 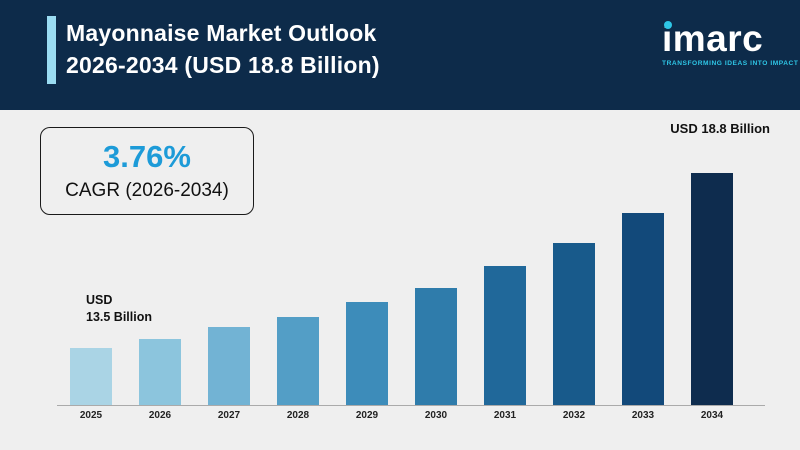 I want to click on x-axis-line, so click(x=411, y=405).